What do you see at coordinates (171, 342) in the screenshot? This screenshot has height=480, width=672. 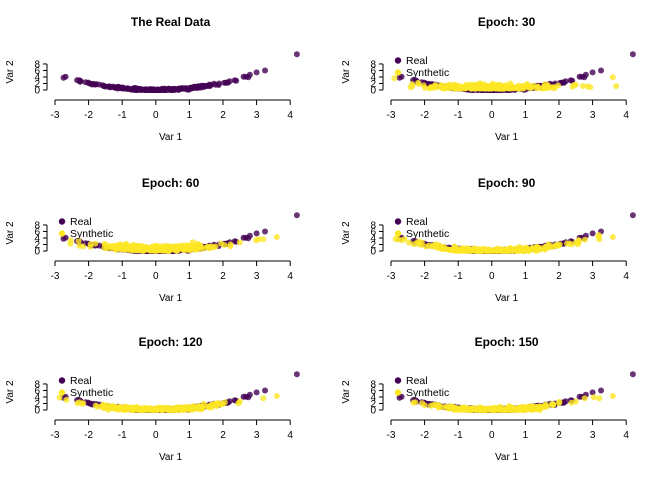 I see `panel-title: Epoch: 120` at bounding box center [171, 342].